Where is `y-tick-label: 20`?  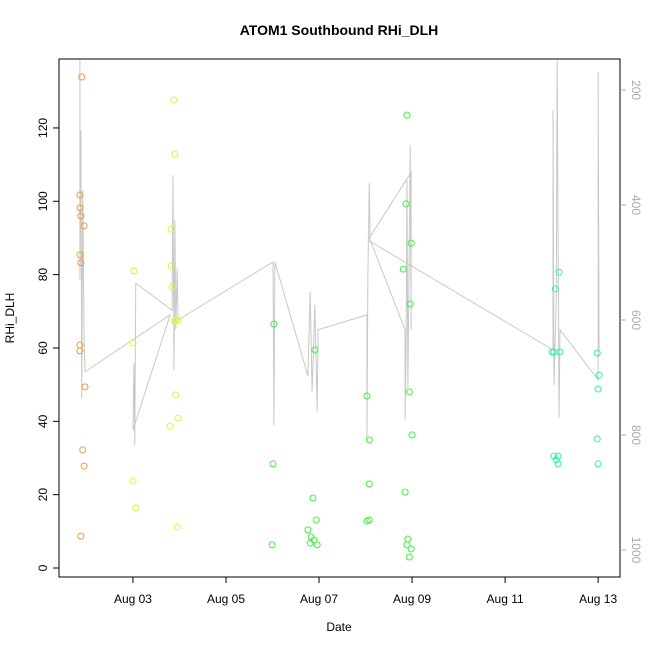
y-tick-label: 20 is located at coordinates (43, 495).